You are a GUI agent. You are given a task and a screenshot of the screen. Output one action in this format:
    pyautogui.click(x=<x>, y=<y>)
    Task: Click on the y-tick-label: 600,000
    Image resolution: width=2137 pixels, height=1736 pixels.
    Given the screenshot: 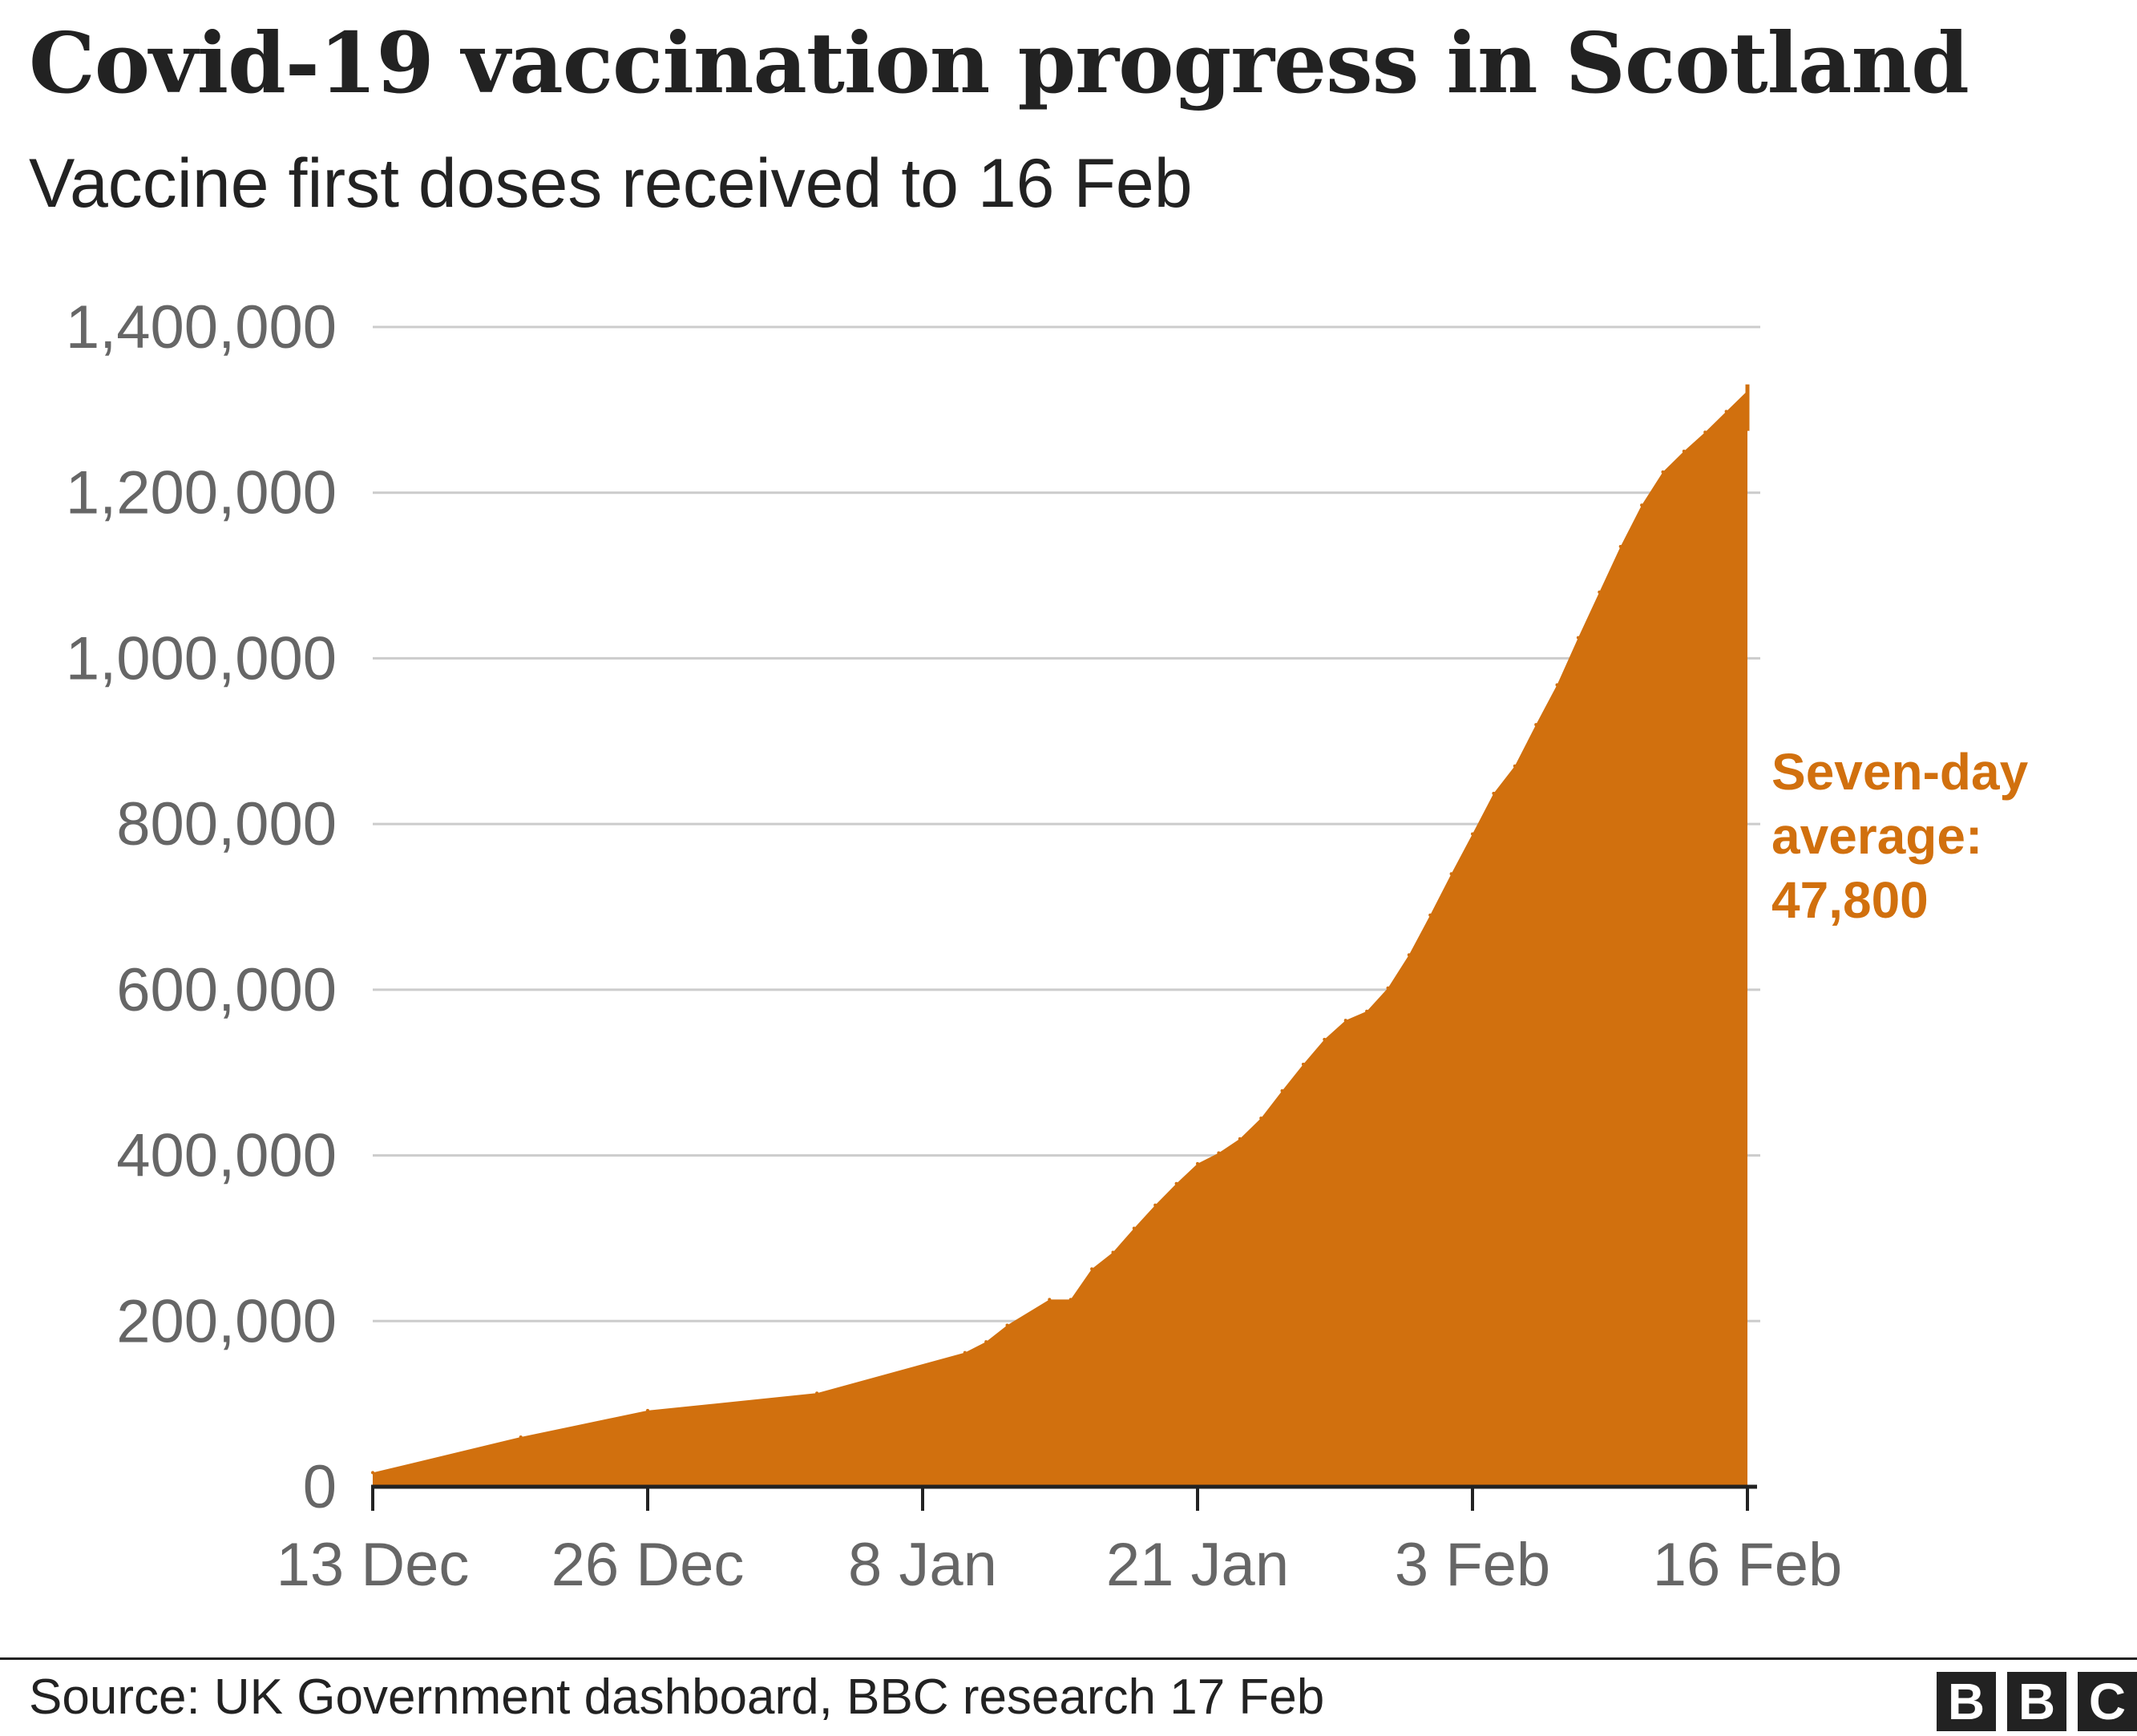 What is the action you would take?
    pyautogui.click(x=226, y=990)
    